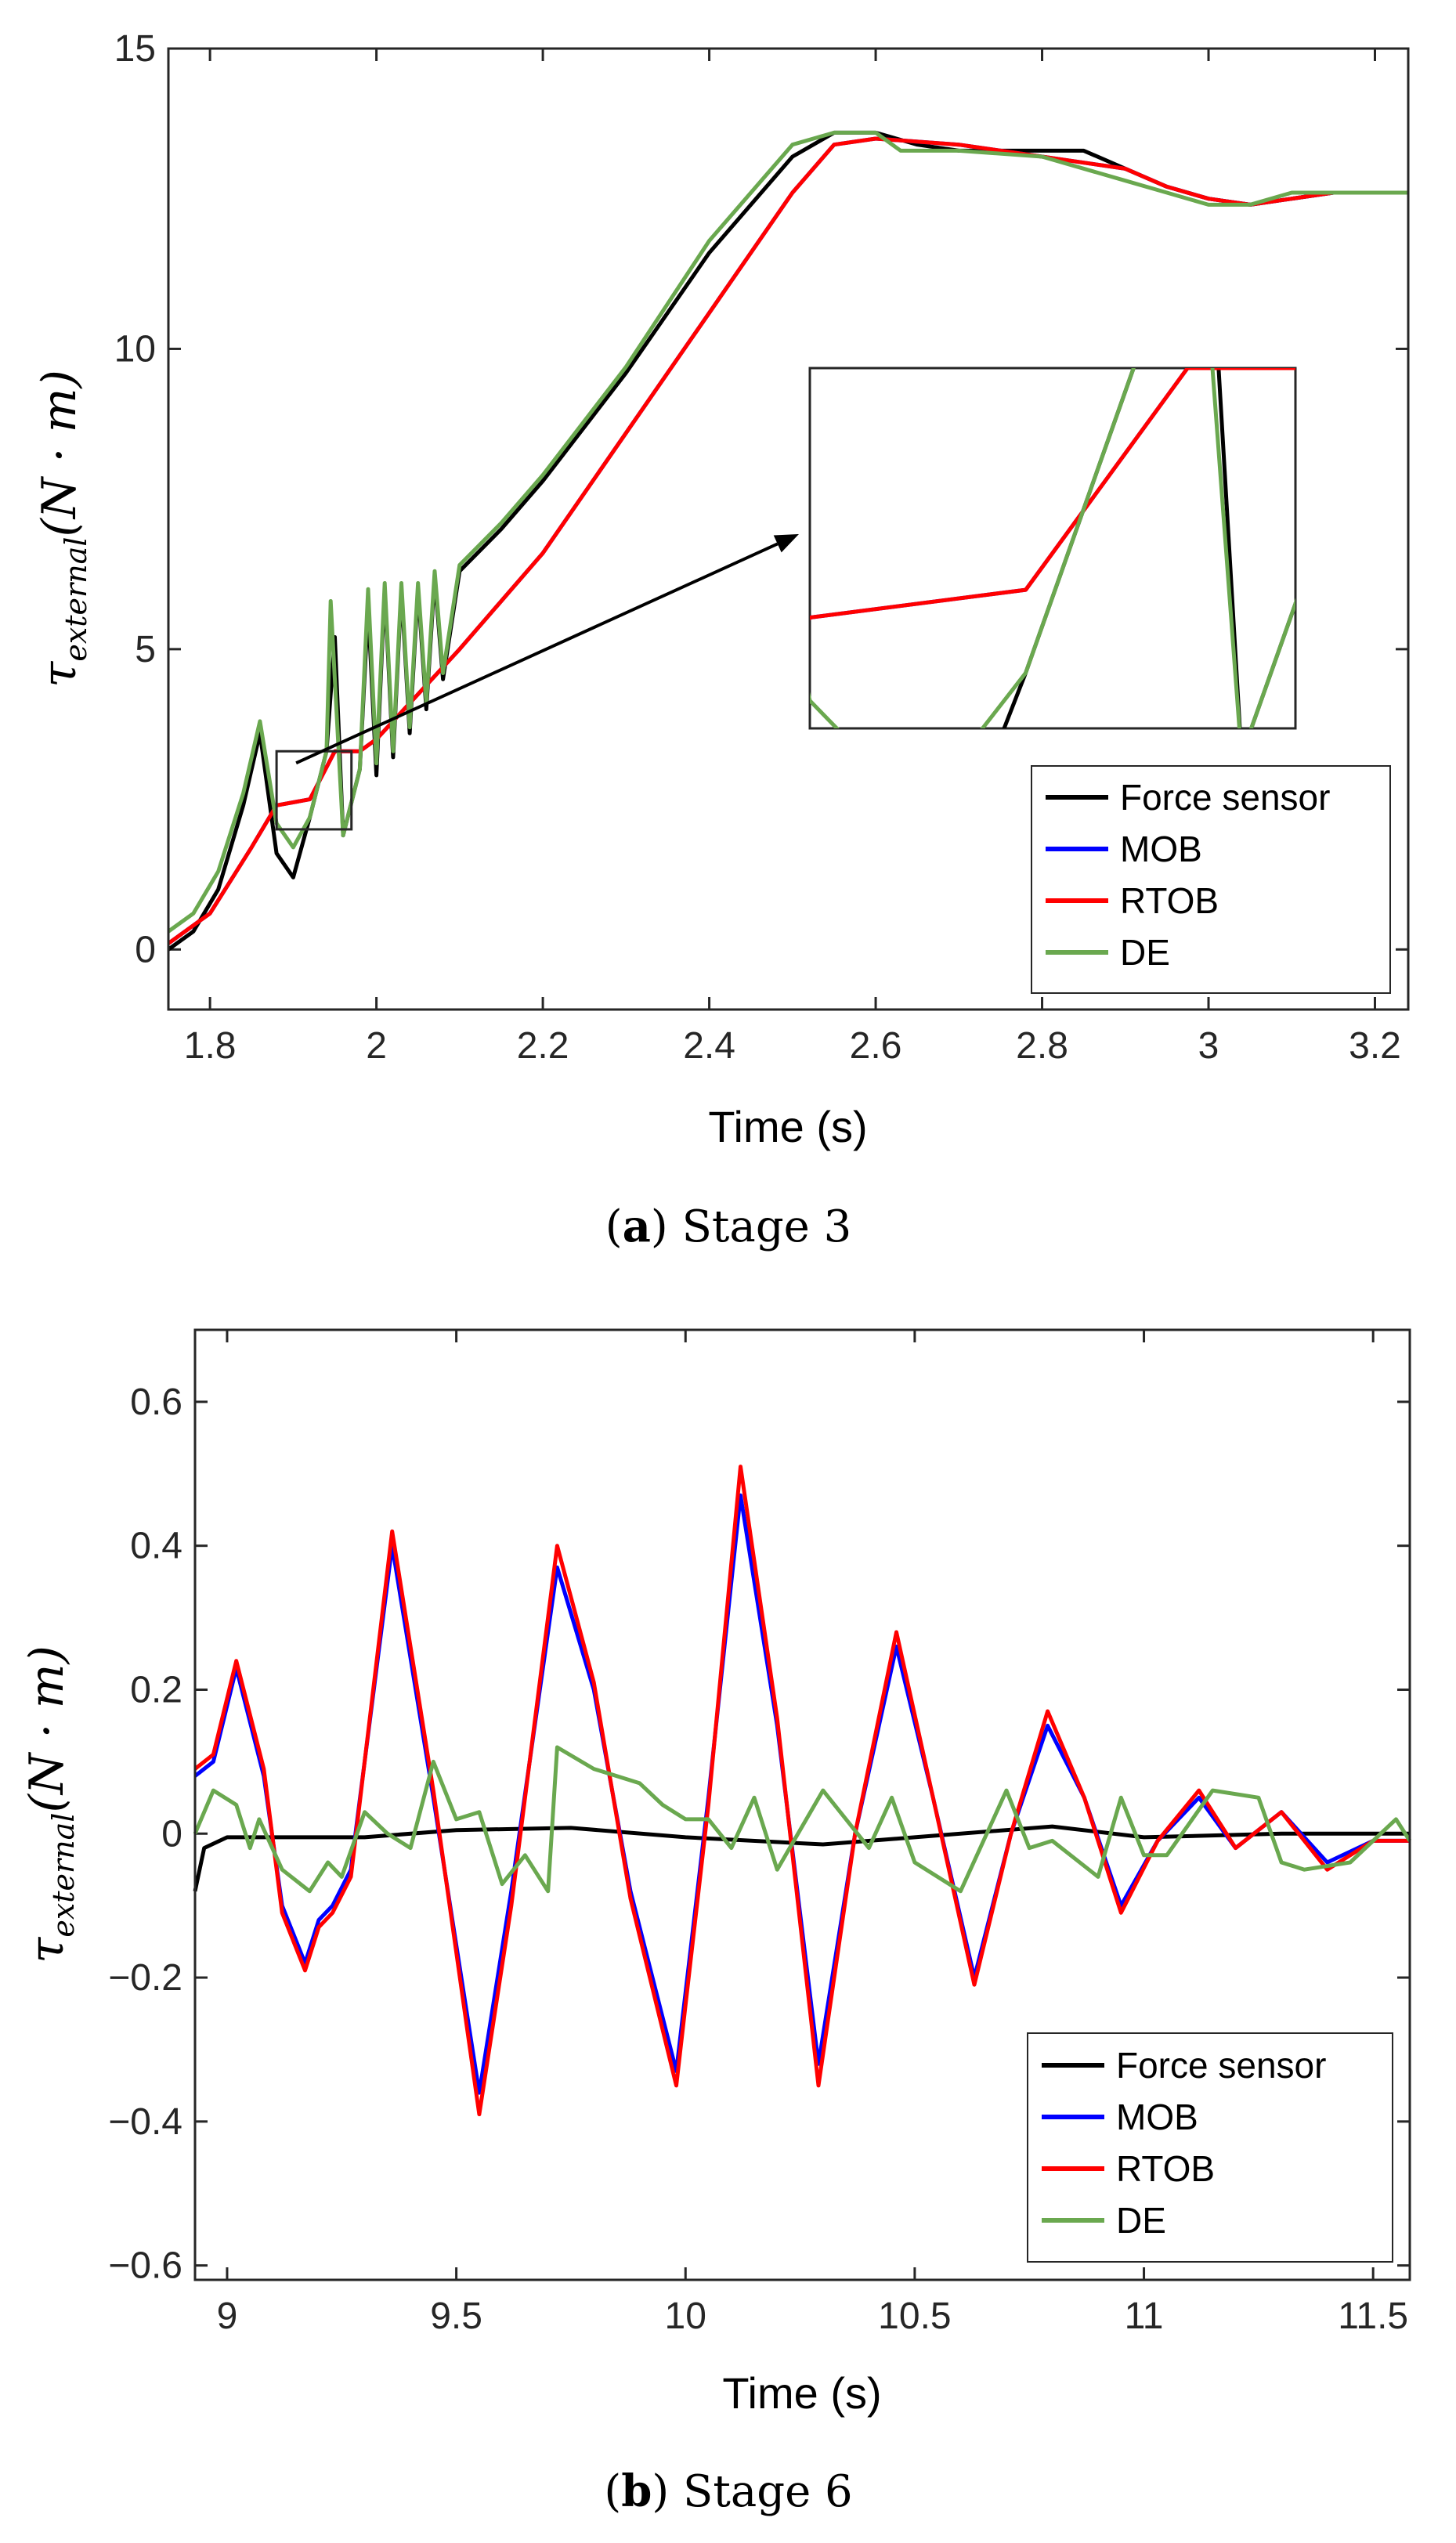 Image resolution: width=1456 pixels, height=2543 pixels. I want to click on panel-a-y-tick-labels: 0 5 10 15, so click(135, 499).